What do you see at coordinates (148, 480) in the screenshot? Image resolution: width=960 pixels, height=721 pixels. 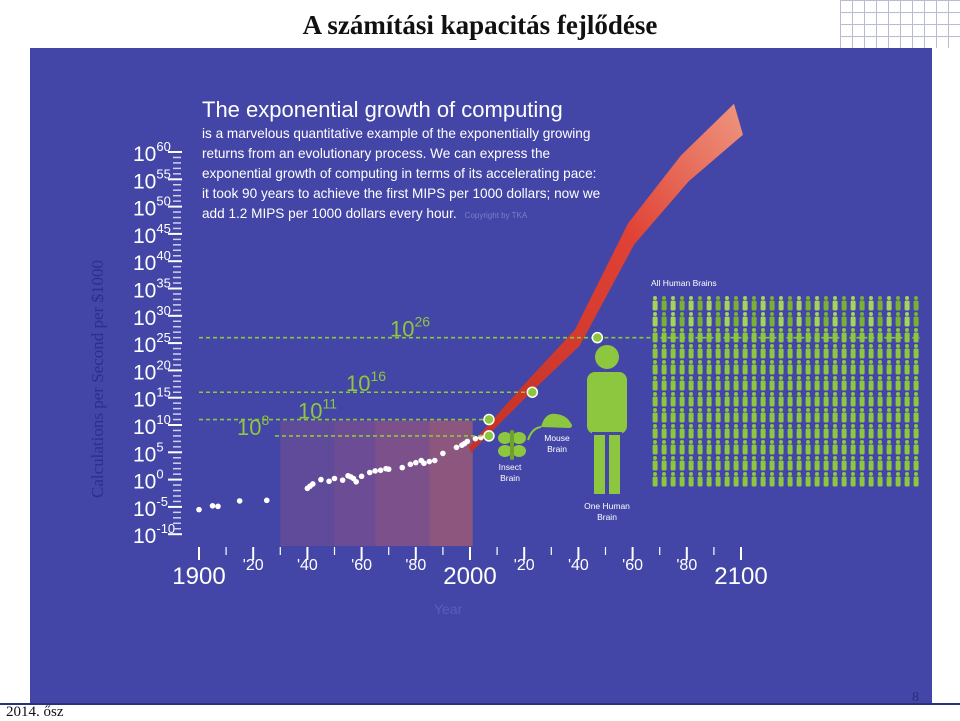 I see `y-tick-label: 100` at bounding box center [148, 480].